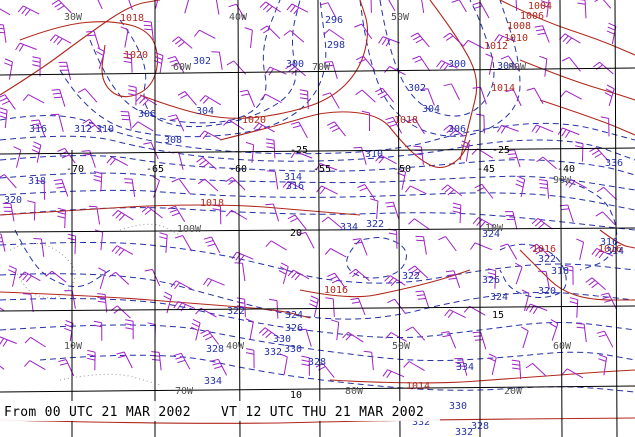  Describe the element at coordinates (540, 6) in the screenshot. I see `pressure-label: 1004` at that location.